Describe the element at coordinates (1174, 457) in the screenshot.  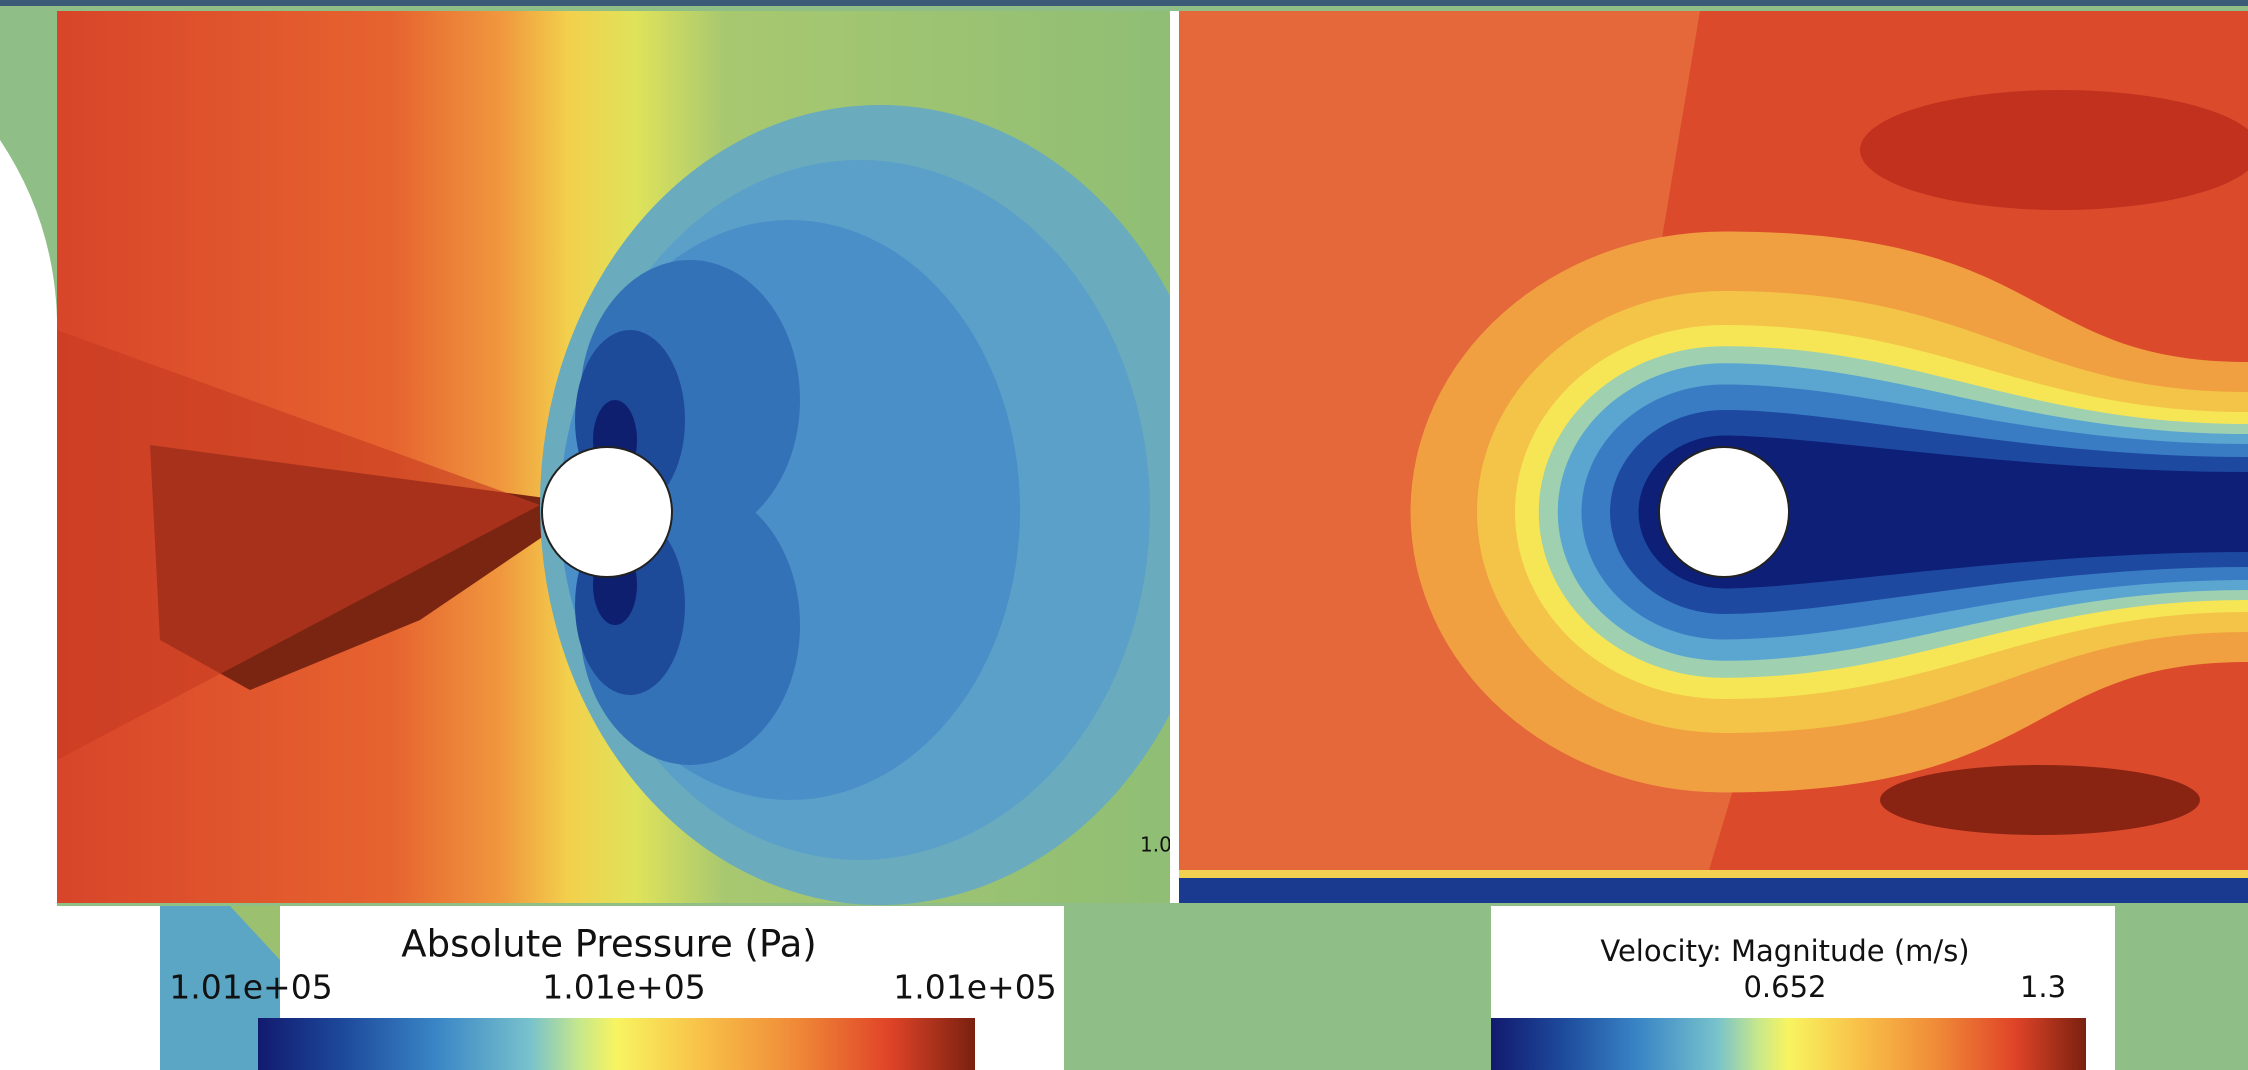
I see `panel-divider` at that location.